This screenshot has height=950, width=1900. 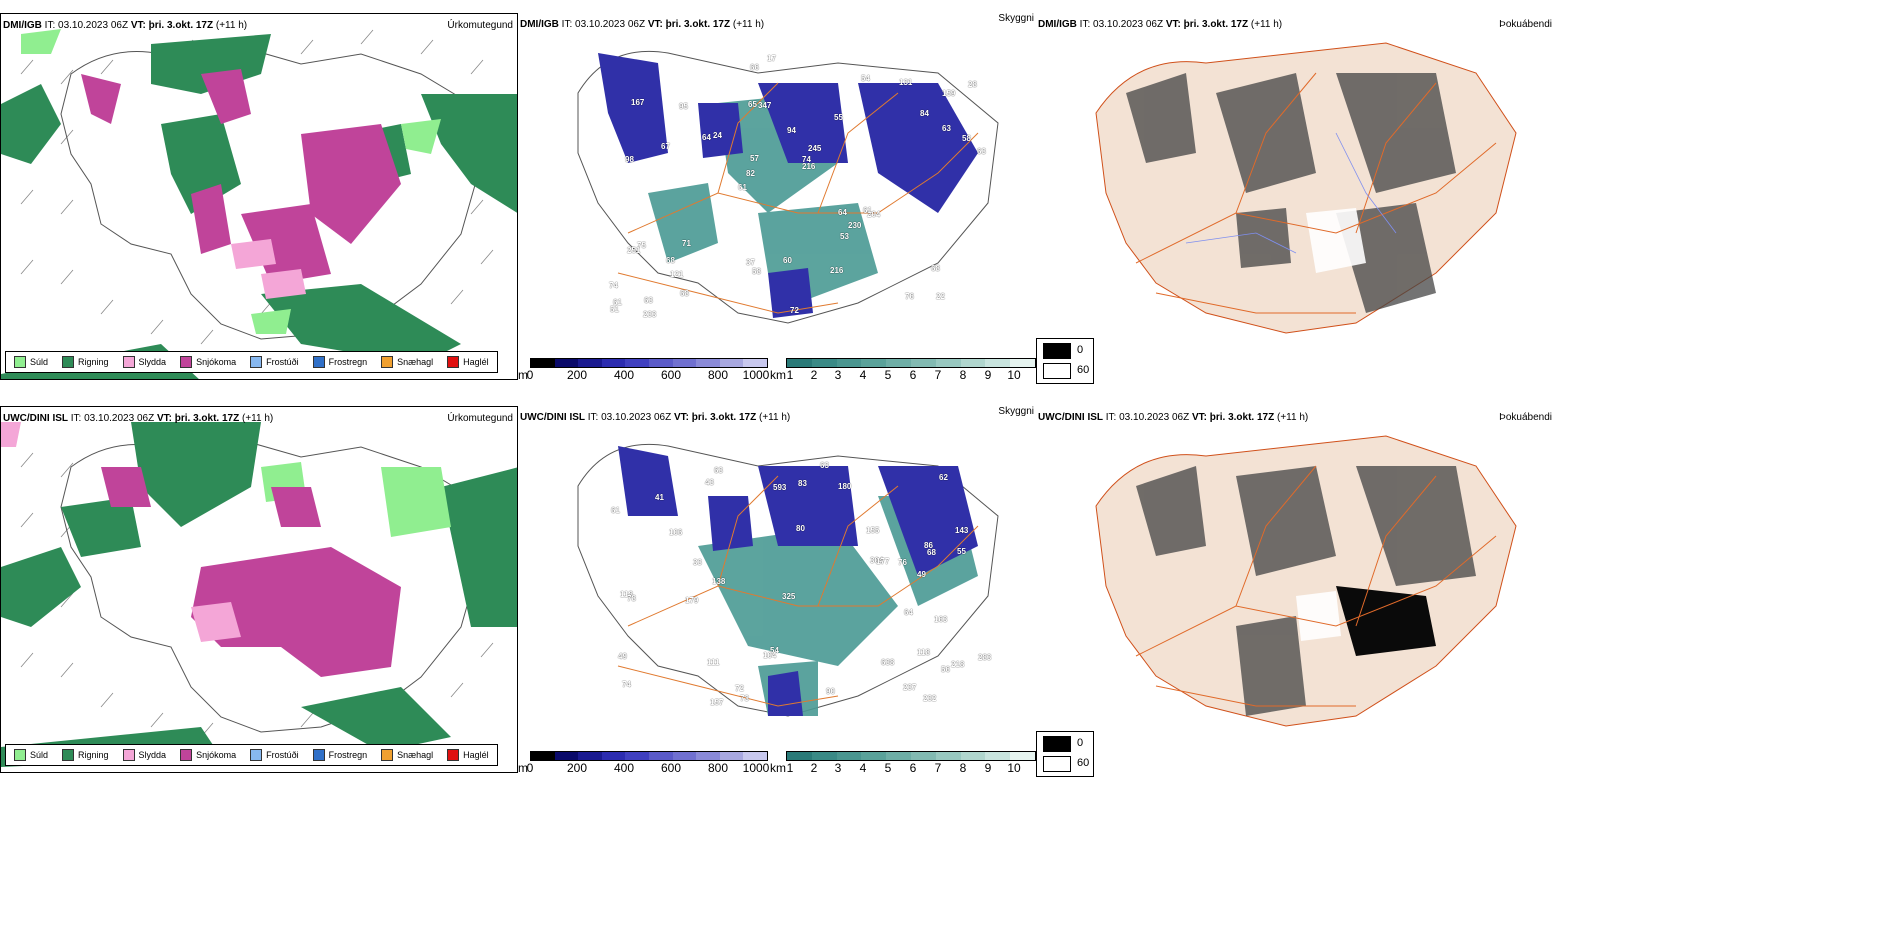 I want to click on ceiling-value-label: 167, so click(x=638, y=102).